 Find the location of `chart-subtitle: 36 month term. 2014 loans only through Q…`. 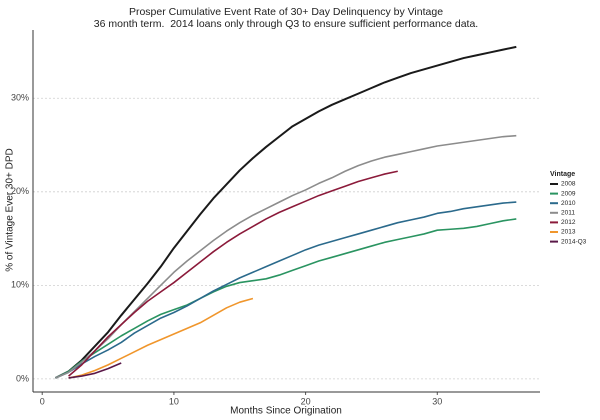

chart-subtitle: 36 month term. 2014 loans only through Q… is located at coordinates (286, 24).